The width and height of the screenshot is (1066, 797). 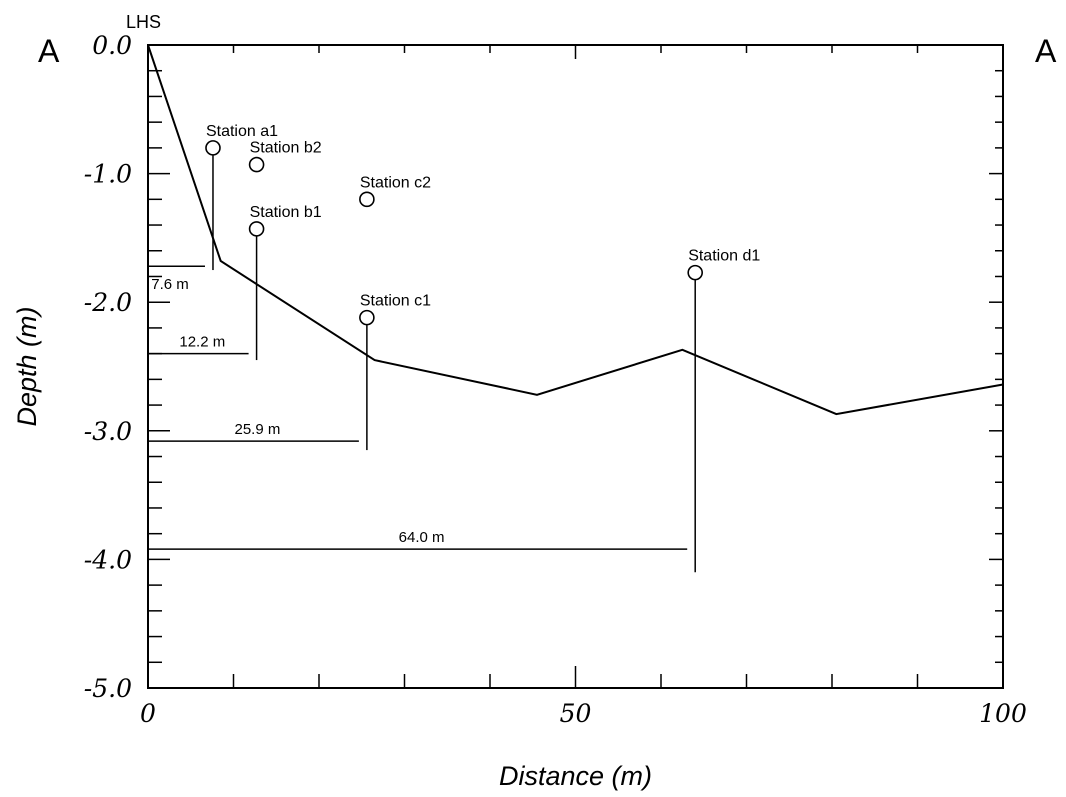 I want to click on station-label: Station c2, so click(x=395, y=182).